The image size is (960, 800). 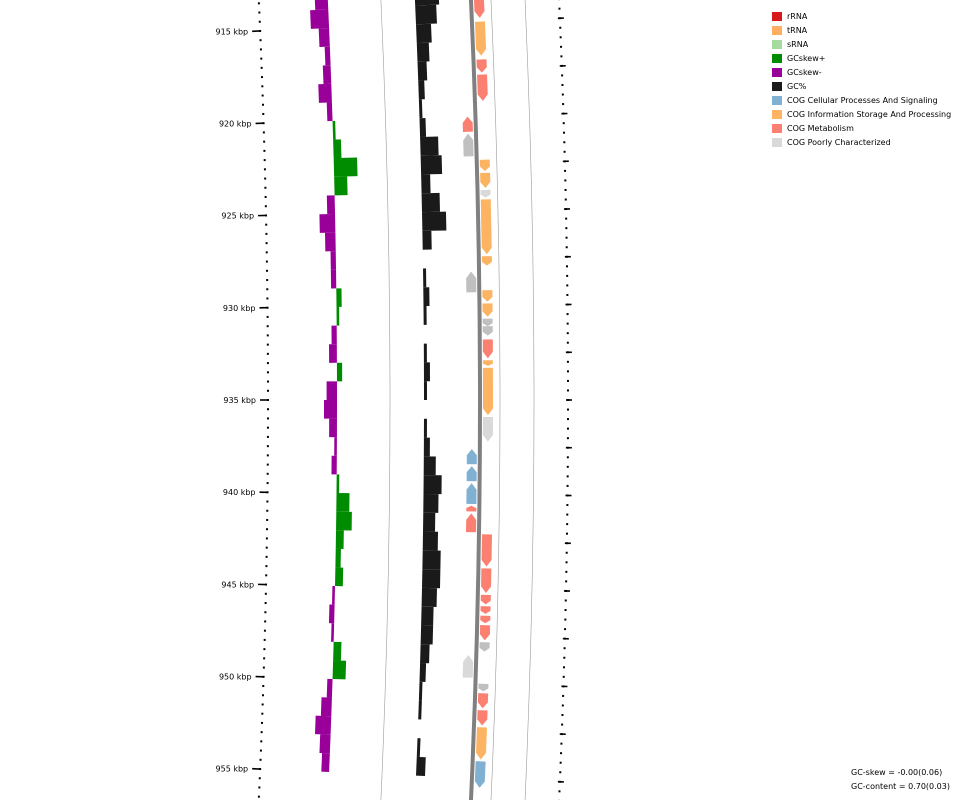 What do you see at coordinates (235, 124) in the screenshot?
I see `kbp-tick-label: 920 kbp` at bounding box center [235, 124].